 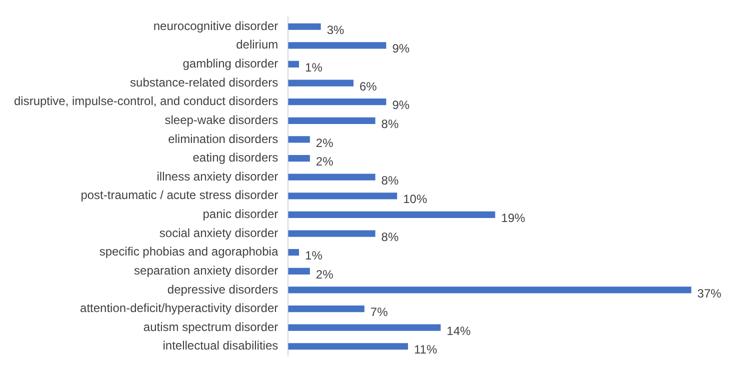 I want to click on y-tick-label: panic disorder, so click(x=240, y=214).